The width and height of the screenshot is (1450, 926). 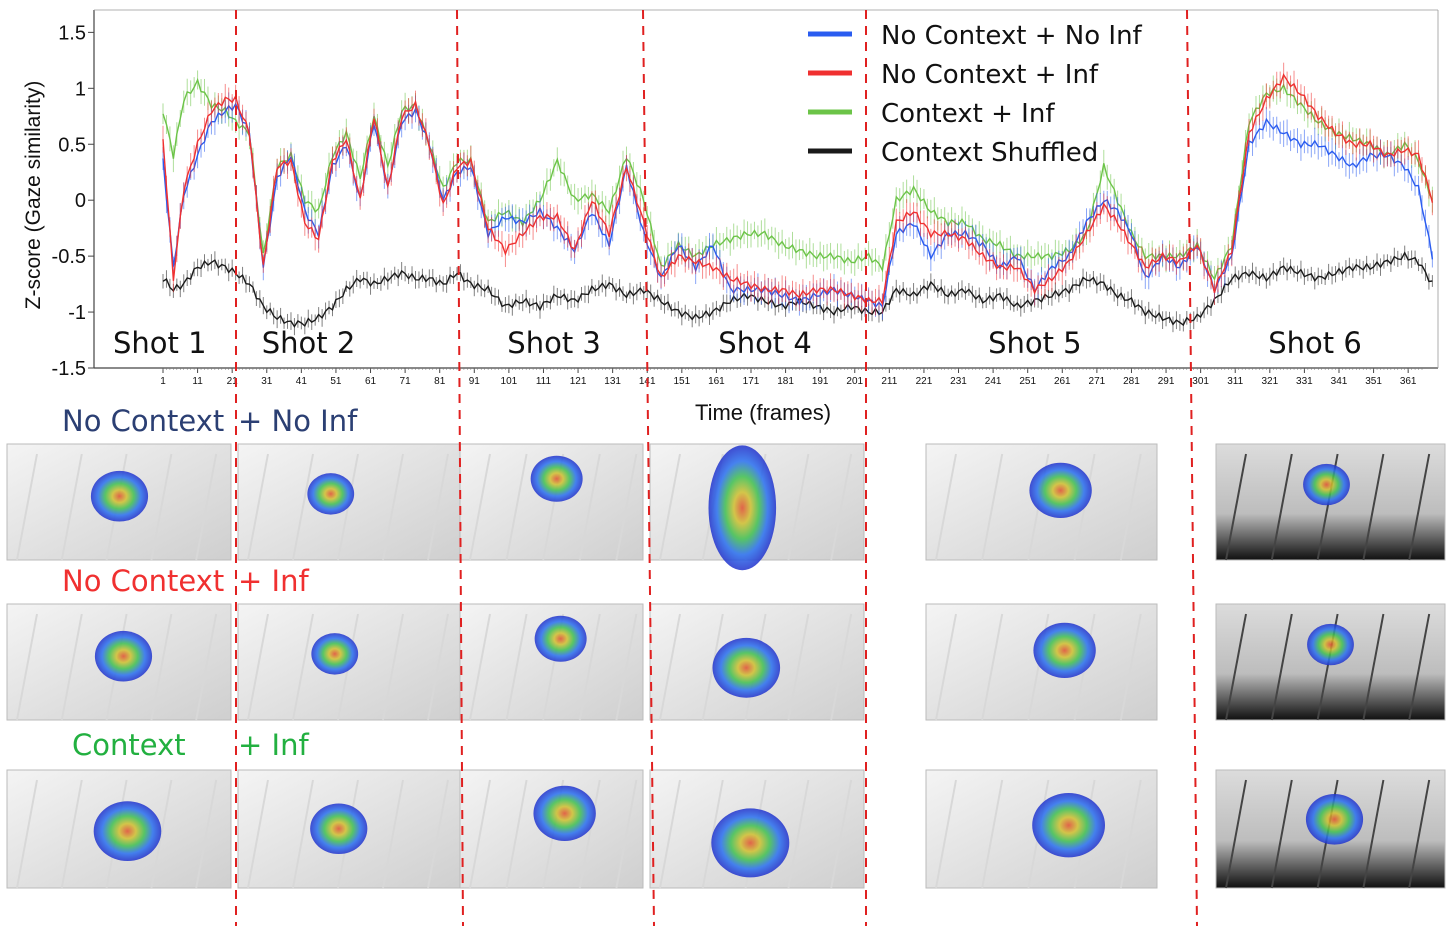 I want to click on x-tick-label: 131, so click(x=612, y=381).